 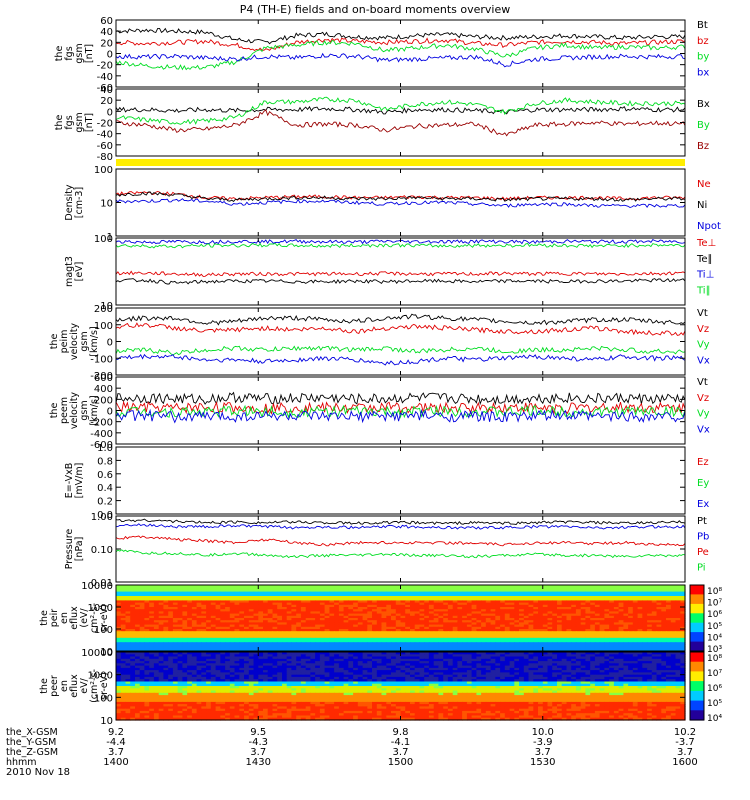 I want to click on series-line-npot, so click(x=400, y=203).